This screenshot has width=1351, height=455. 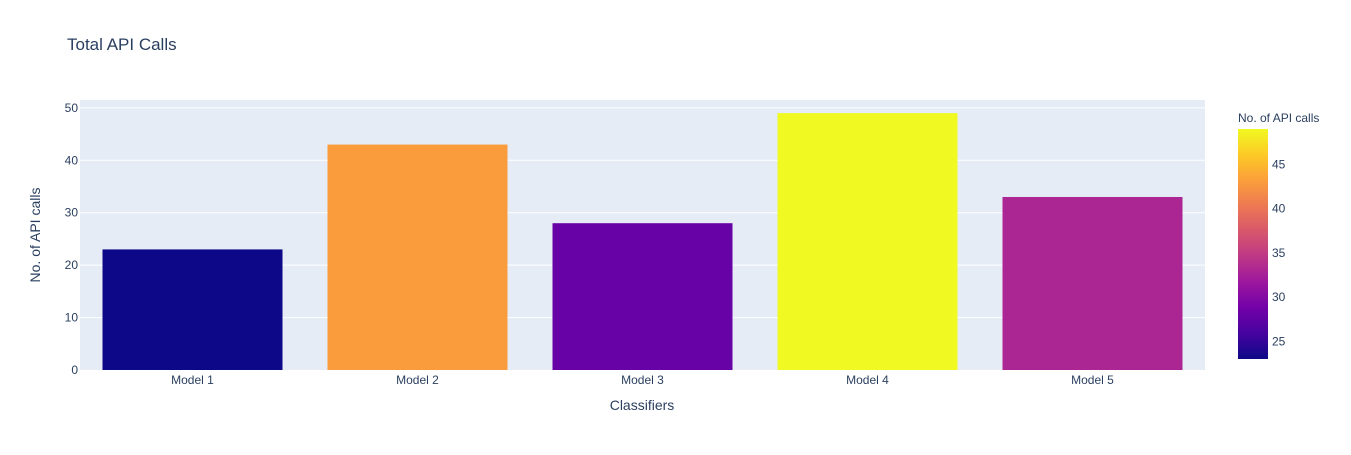 What do you see at coordinates (72, 318) in the screenshot?
I see `y-tick-label: 10` at bounding box center [72, 318].